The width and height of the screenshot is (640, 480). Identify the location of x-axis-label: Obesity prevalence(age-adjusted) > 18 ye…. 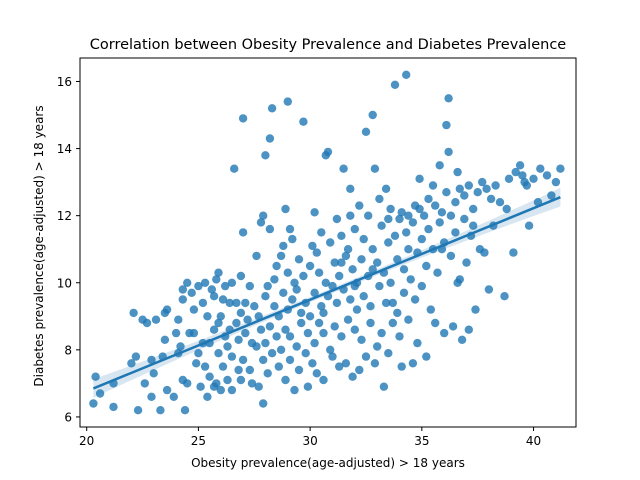
(328, 463).